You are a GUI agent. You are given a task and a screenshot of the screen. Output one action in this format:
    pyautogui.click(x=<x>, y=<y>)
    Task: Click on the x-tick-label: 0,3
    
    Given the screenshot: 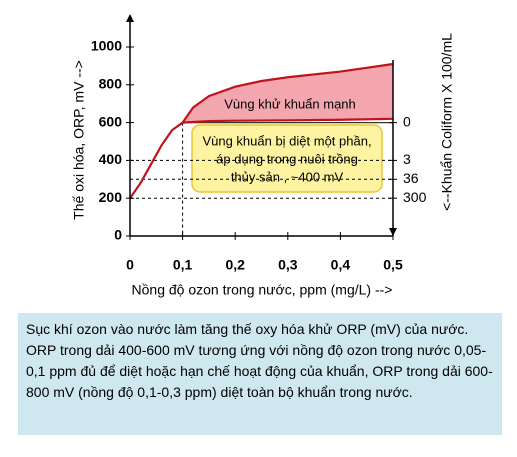 What is the action you would take?
    pyautogui.click(x=288, y=265)
    